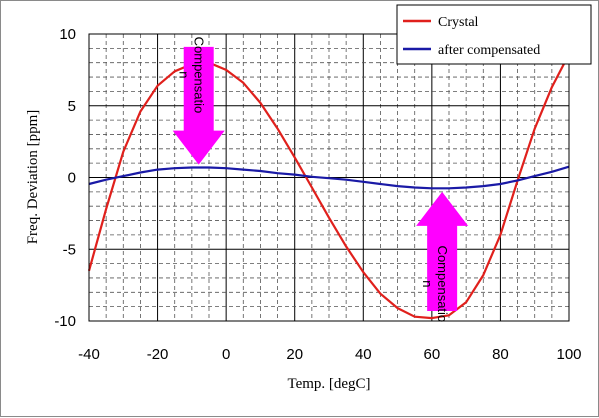  Describe the element at coordinates (67, 34) in the screenshot. I see `y-tick-label: 10` at that location.